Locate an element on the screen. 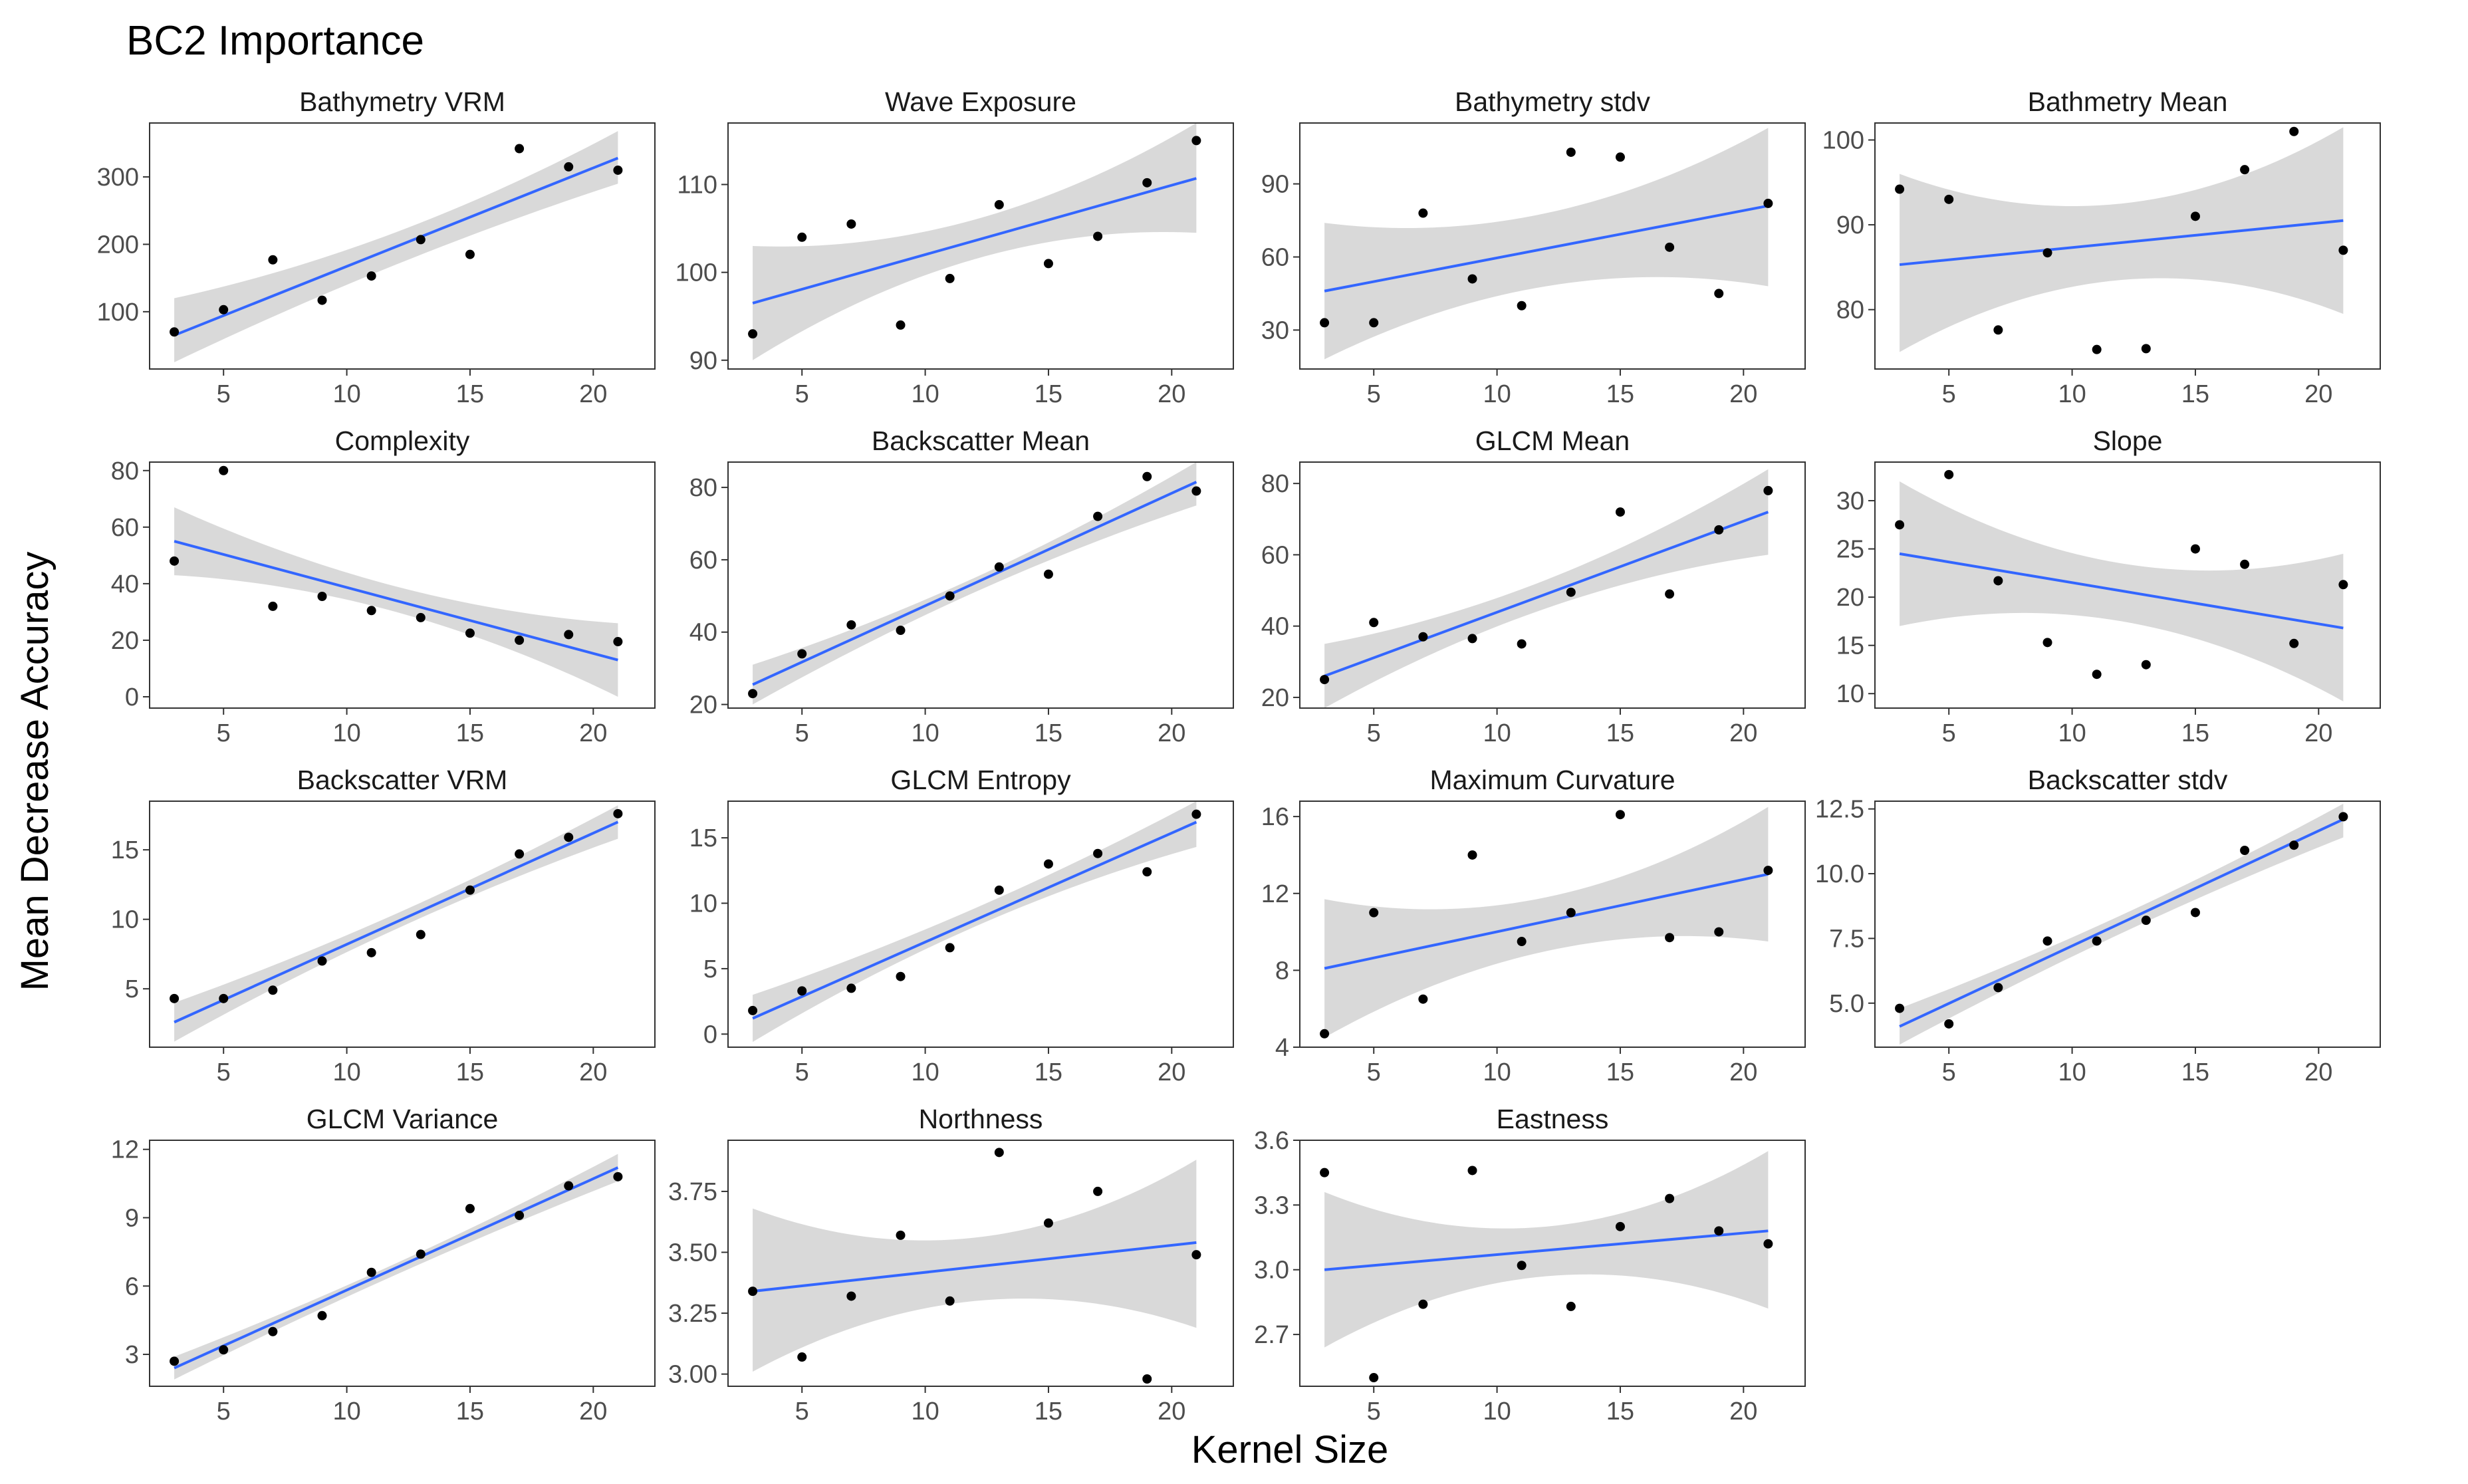 This screenshot has height=1484, width=2468. panel: GLCM Entropy 5 10 15 20 0 5 10 15 is located at coordinates (961, 925).